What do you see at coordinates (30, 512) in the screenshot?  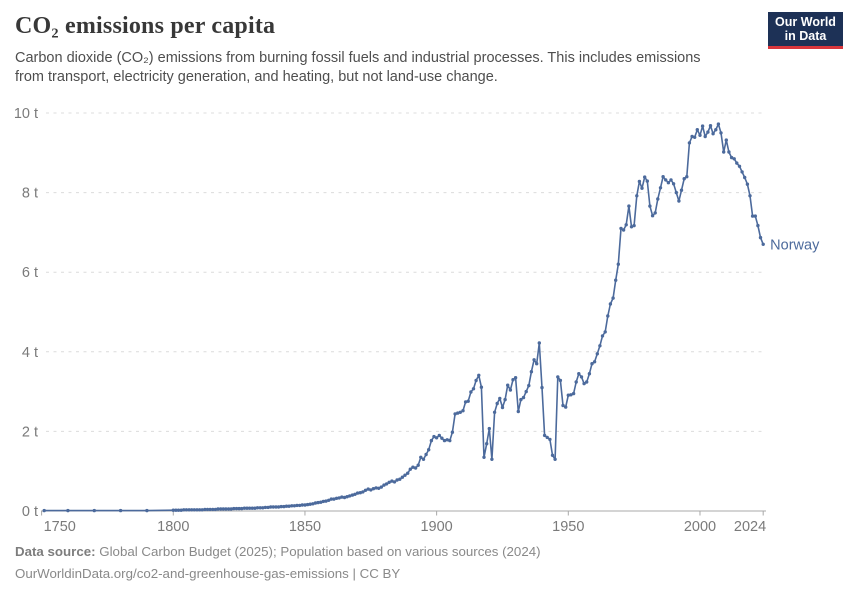 I see `y-tick-label: 0 t` at bounding box center [30, 512].